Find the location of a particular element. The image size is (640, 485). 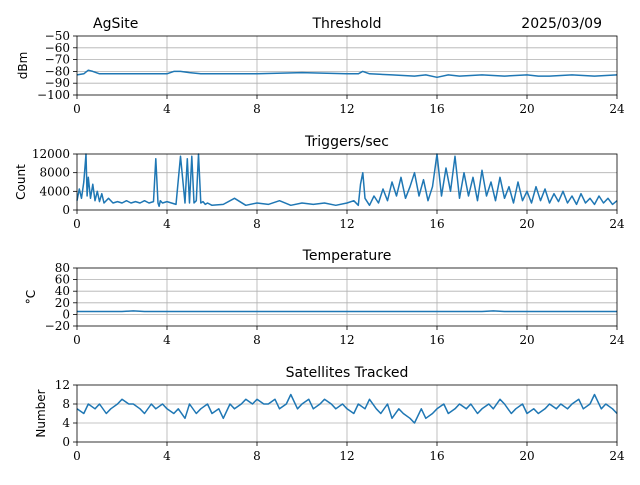

satellites-series-line is located at coordinates (347, 408).